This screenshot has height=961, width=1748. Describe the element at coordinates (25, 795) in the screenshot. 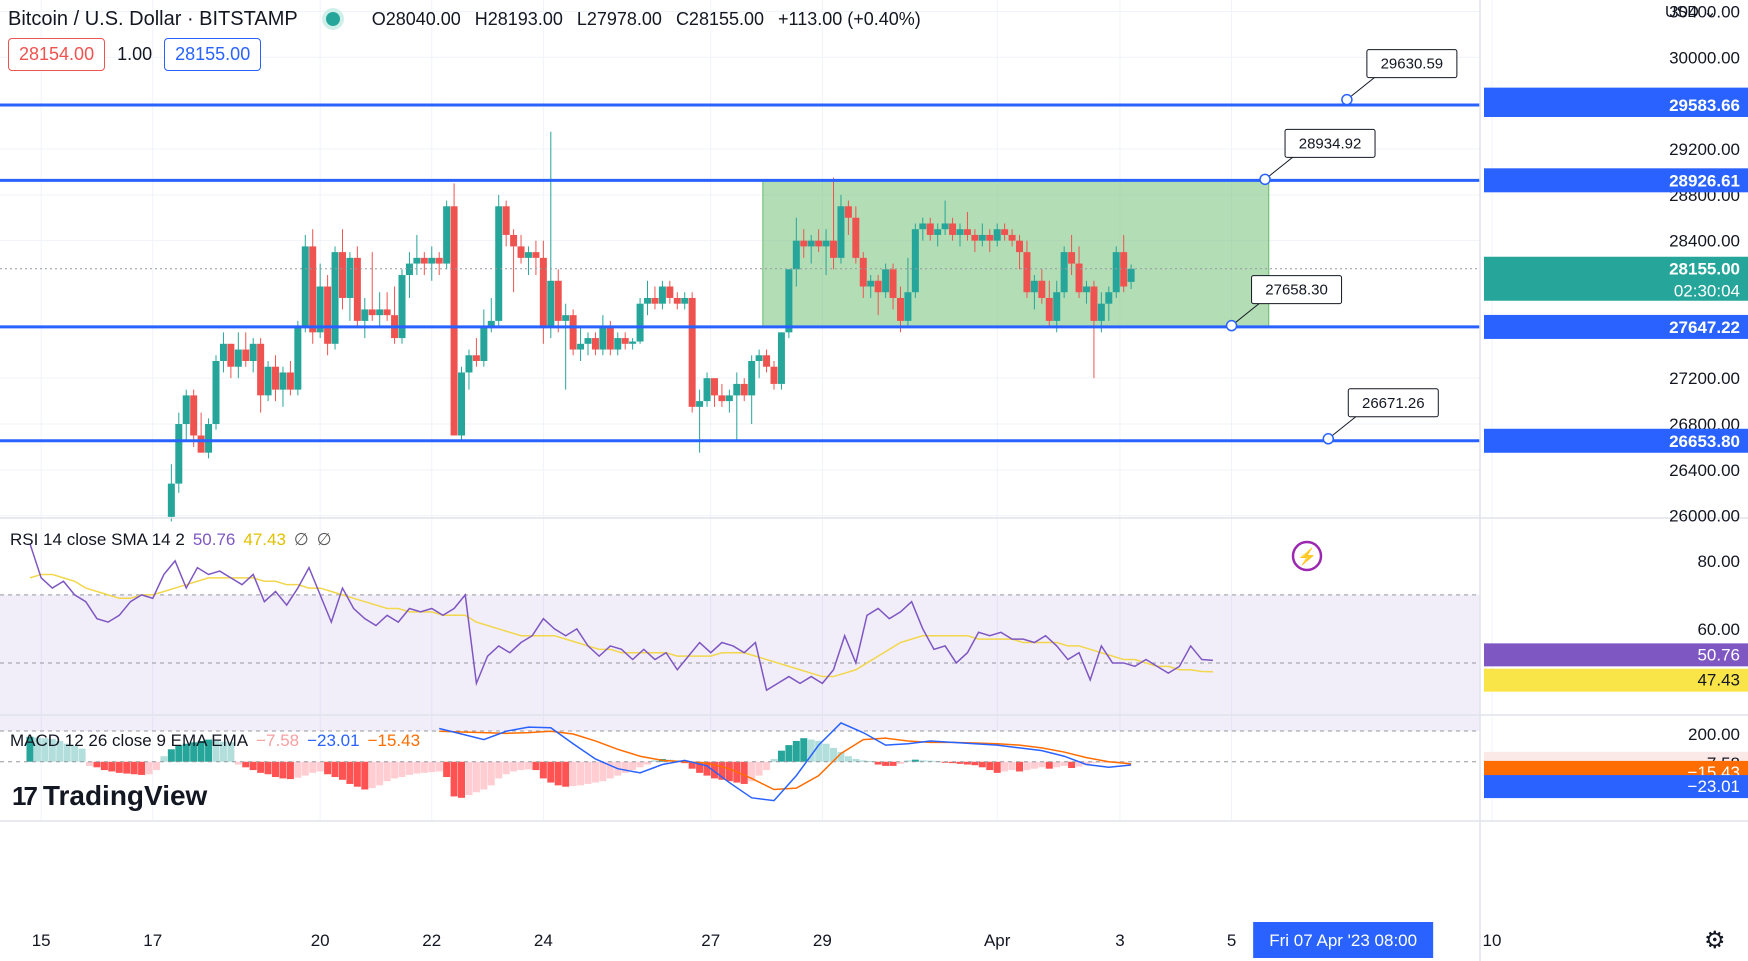

I see `tradingview-icon: 17` at that location.